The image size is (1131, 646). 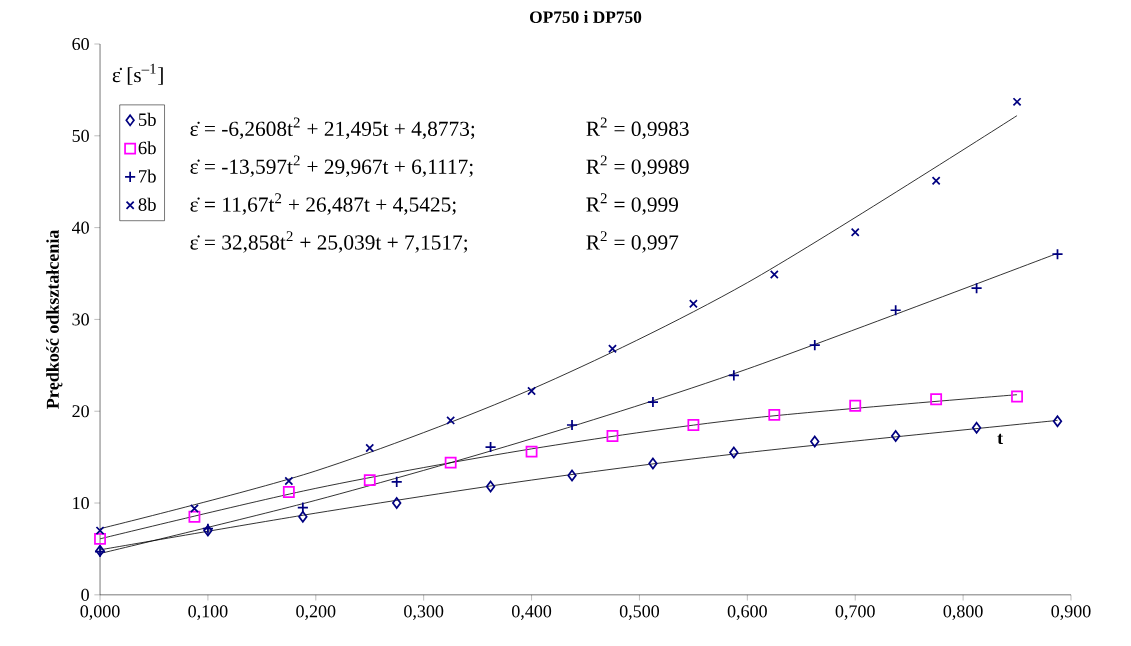 I want to click on x-tick-label: 0,700, so click(x=855, y=613).